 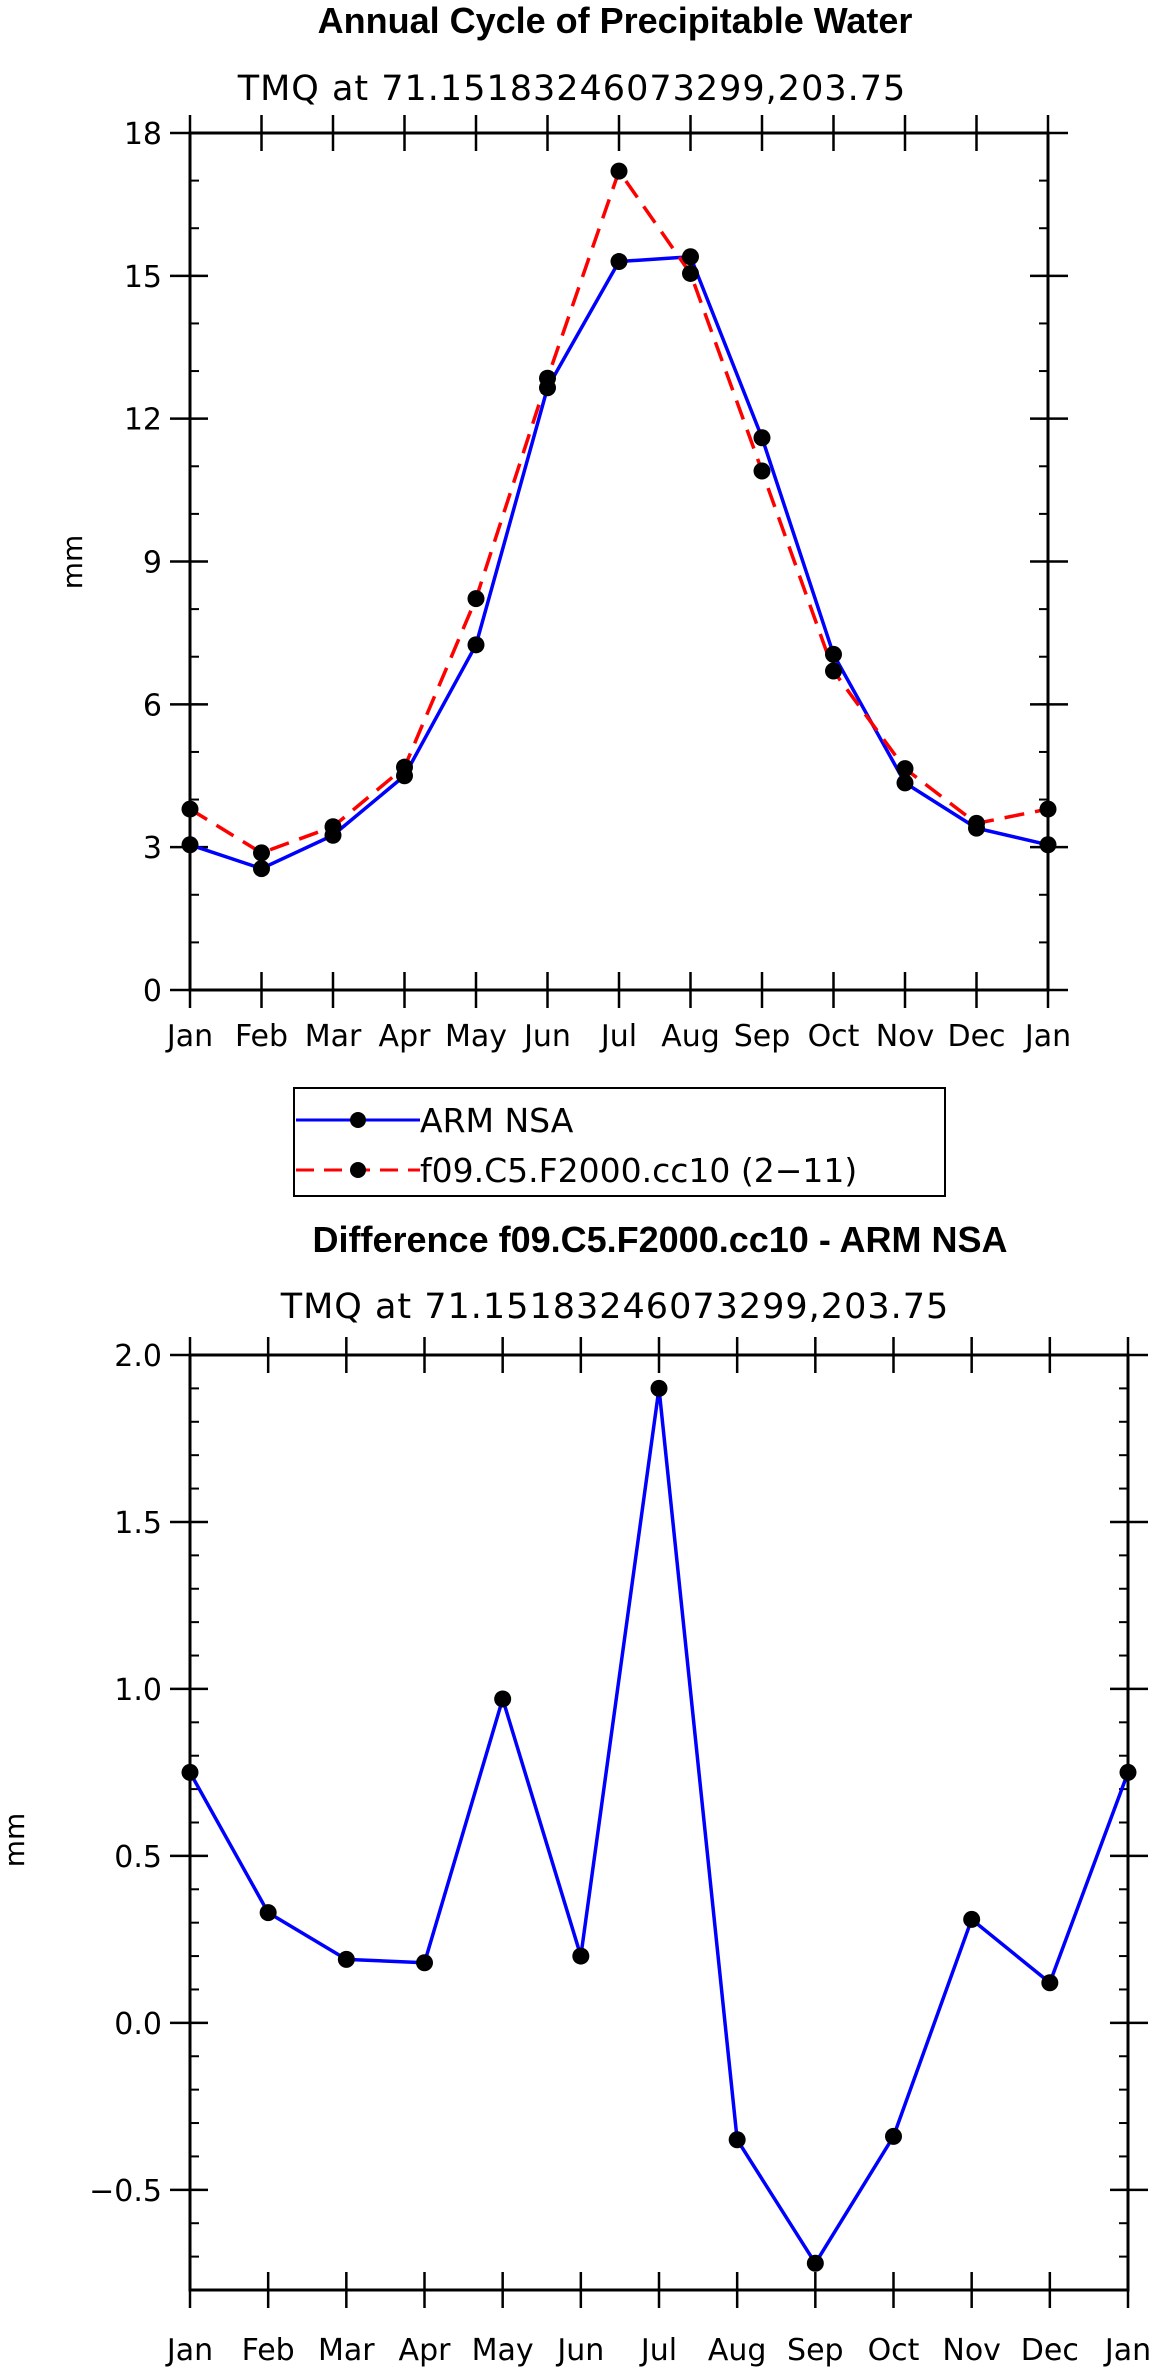 What do you see at coordinates (405, 1036) in the screenshot?
I see `chart1-xtick-label: Apr` at bounding box center [405, 1036].